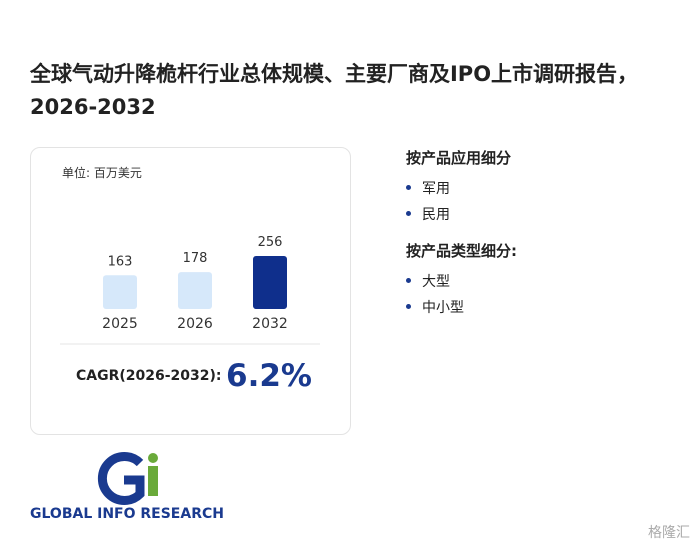 The image size is (700, 550). I want to click on report-title: 全球气动升降桅杆行业总体规模、主要厂商及IPO上市调研报告，2026-2032, so click(334, 90).